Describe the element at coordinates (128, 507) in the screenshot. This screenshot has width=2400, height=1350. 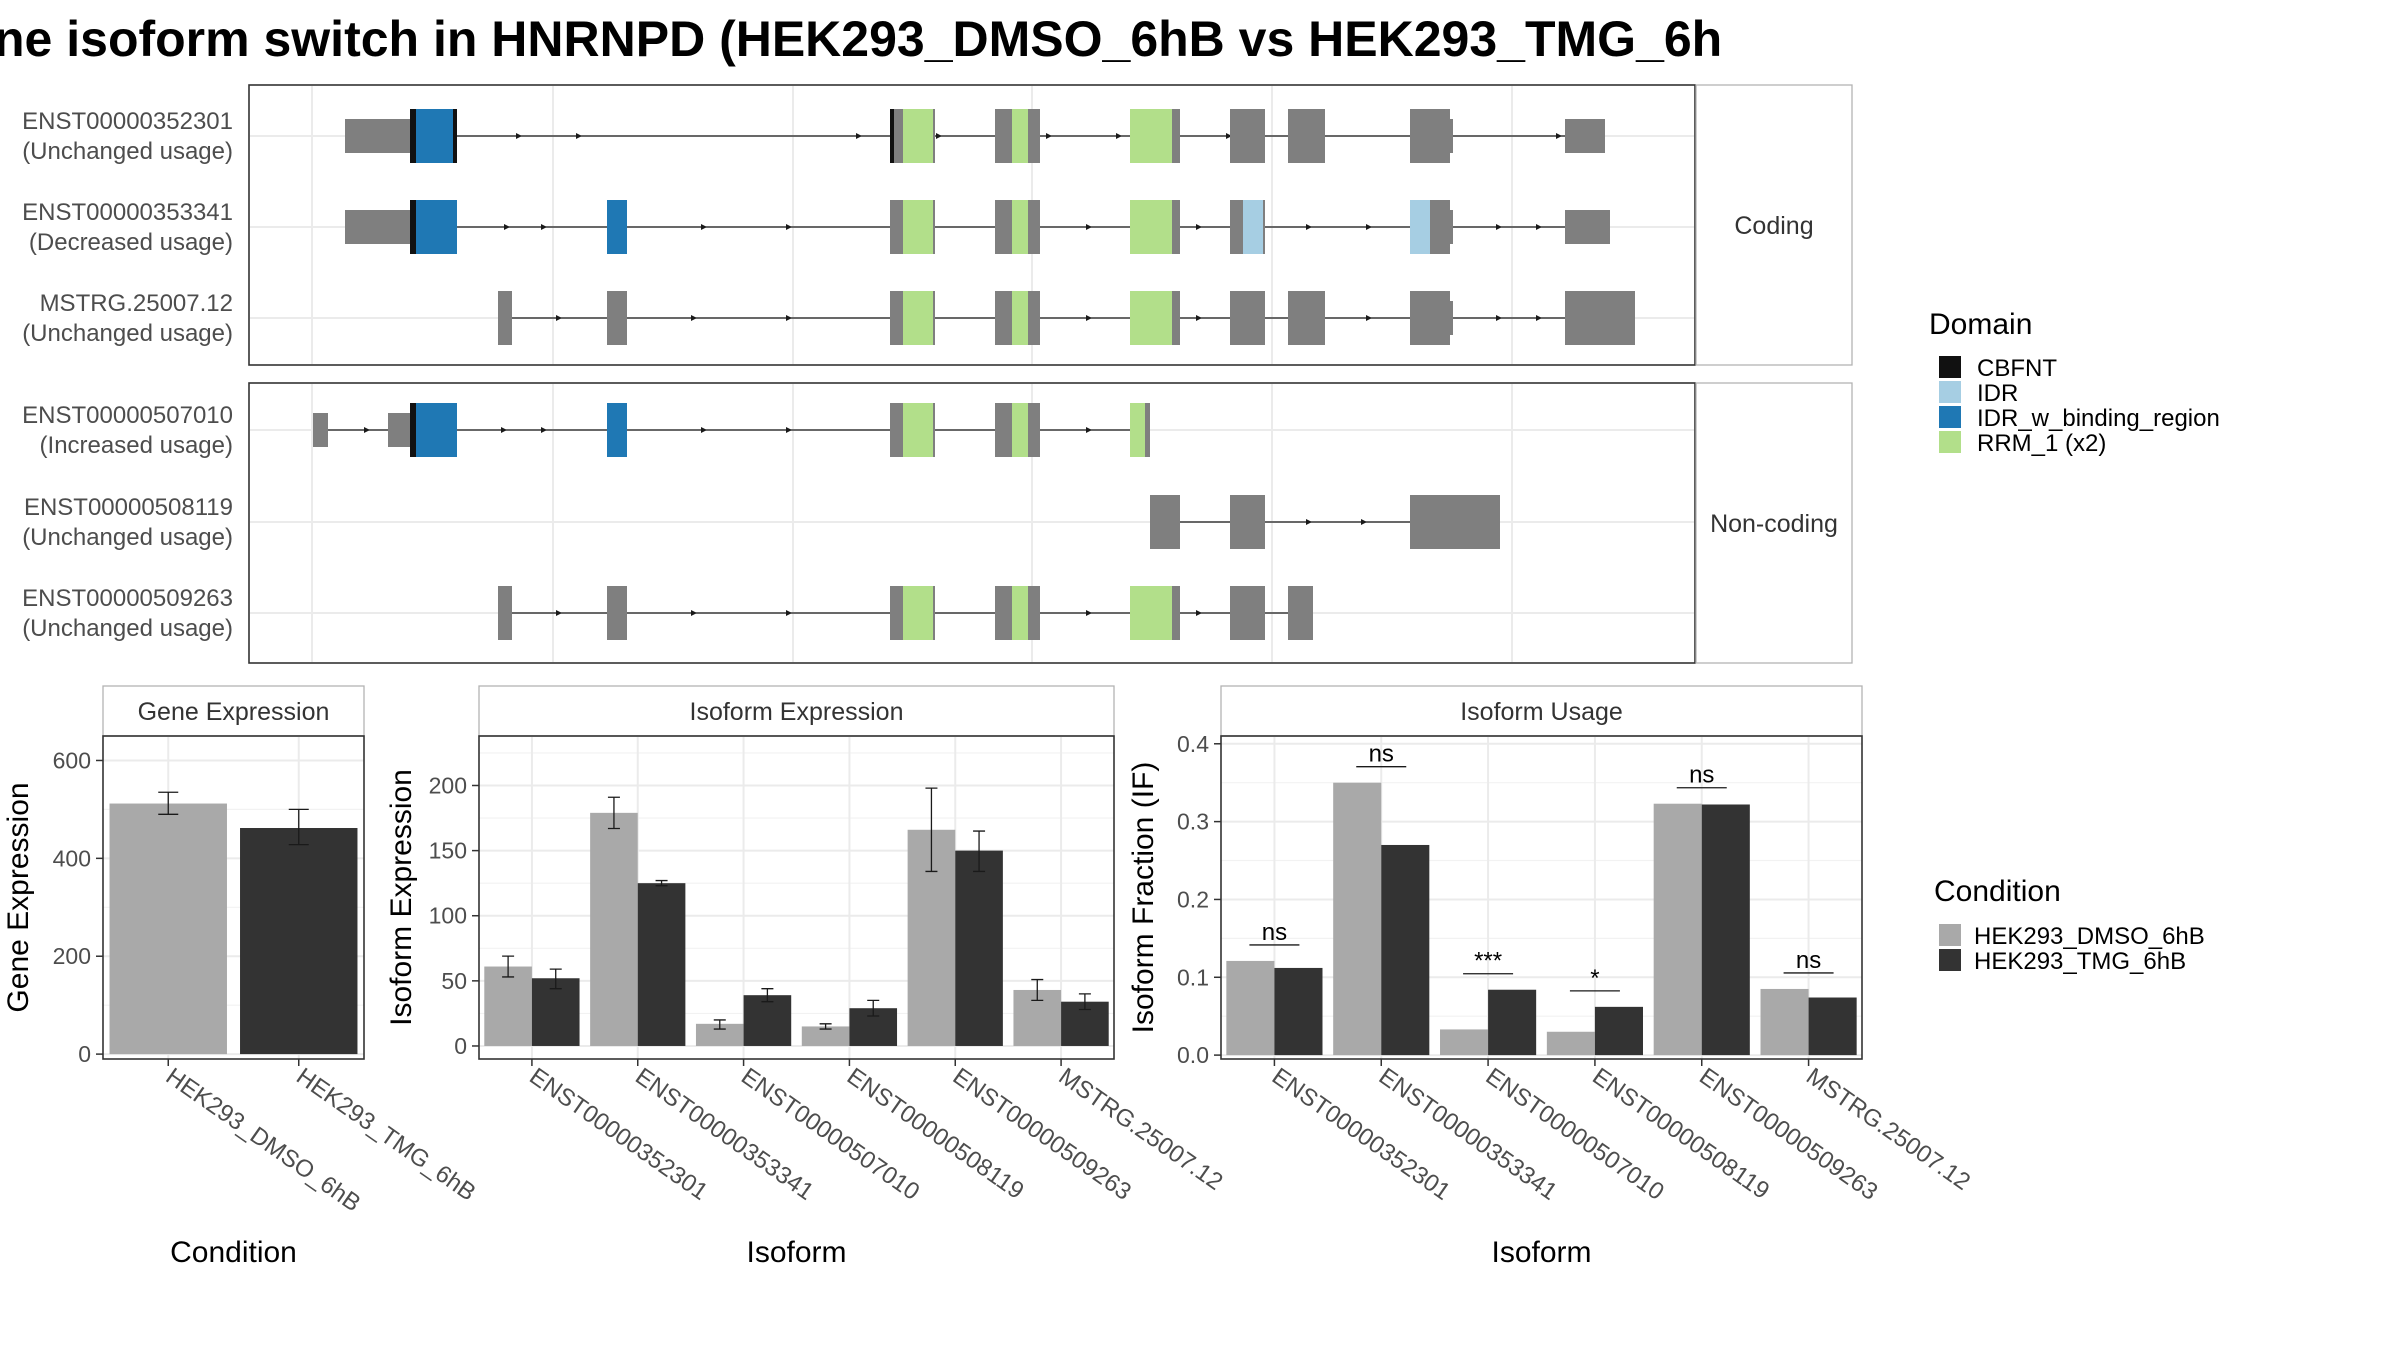
I see `isoform-id-label: ENST00000508119` at that location.